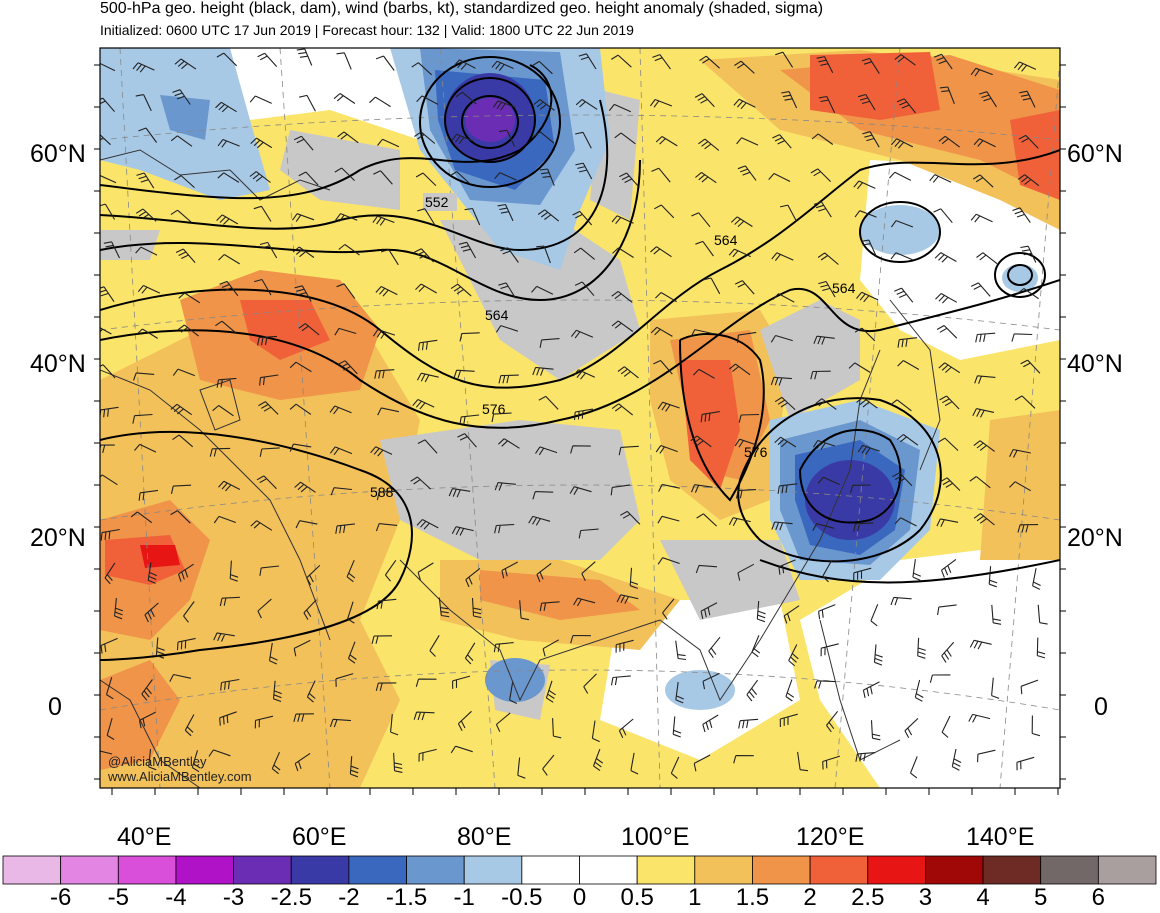 Image resolution: width=1160 pixels, height=913 pixels. Describe the element at coordinates (810, 360) in the screenshot. I see `shading-grey-manchuria` at that location.